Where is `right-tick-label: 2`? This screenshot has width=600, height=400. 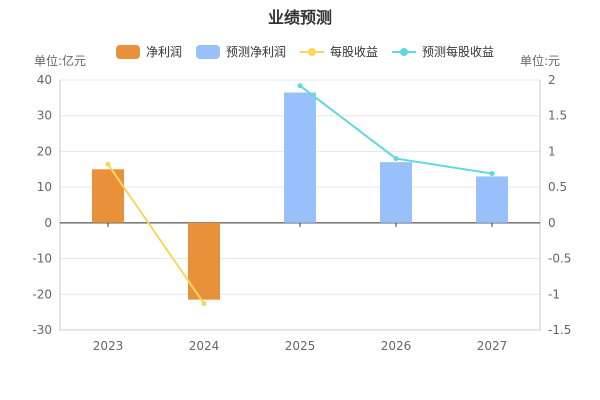 right-tick-label: 2 is located at coordinates (552, 80).